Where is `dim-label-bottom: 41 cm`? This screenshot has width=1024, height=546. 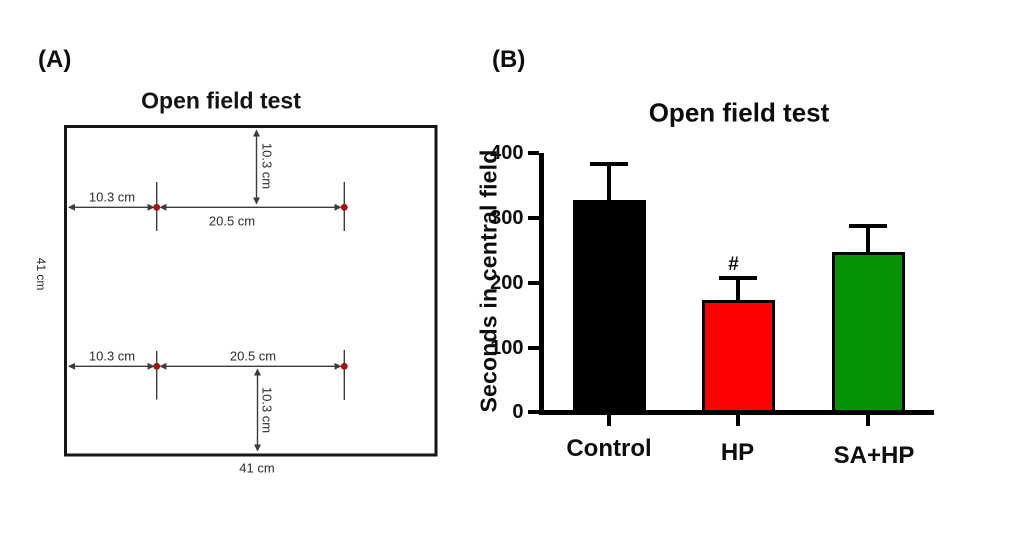 dim-label-bottom: 41 cm is located at coordinates (257, 468).